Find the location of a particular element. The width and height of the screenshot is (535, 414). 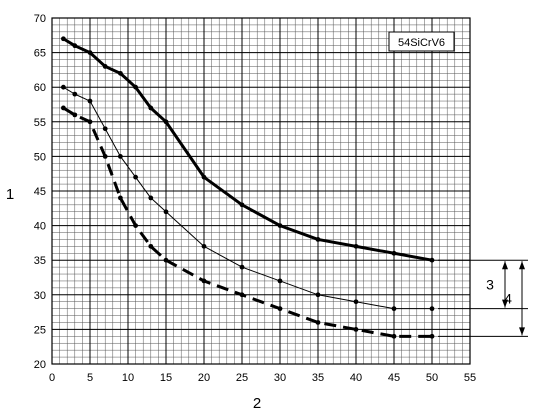

y-tick-label: 65 is located at coordinates (40, 54).